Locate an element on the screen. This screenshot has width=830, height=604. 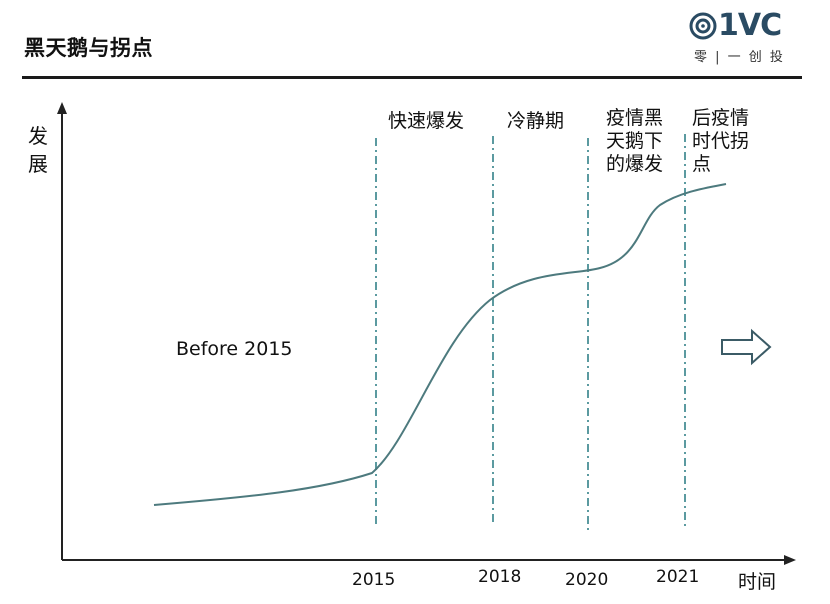
x-axis-arrowhead-icon is located at coordinates (790, 560).